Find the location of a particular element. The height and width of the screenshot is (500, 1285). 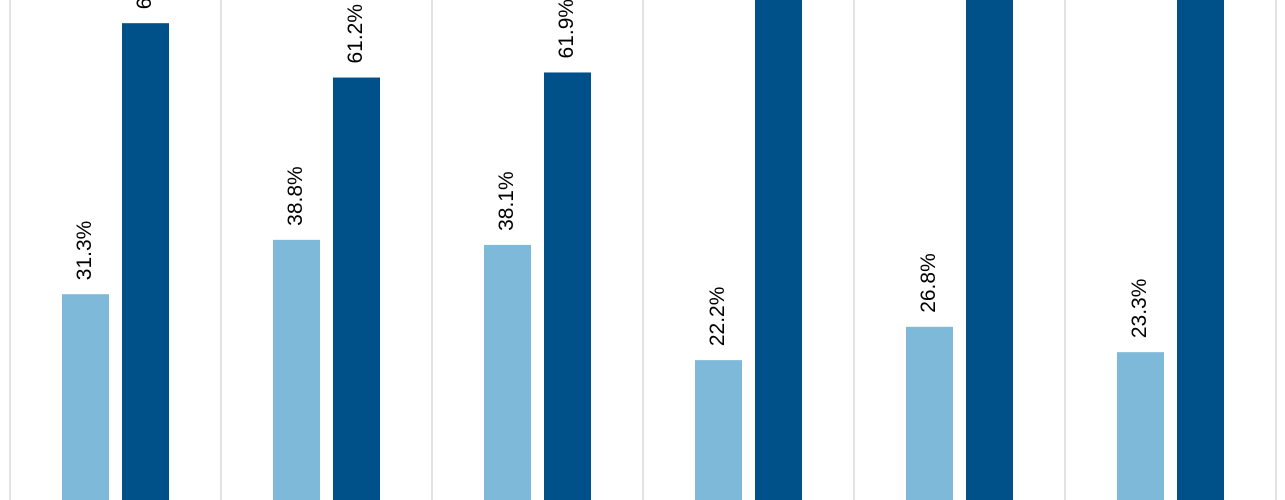

data-label: 61.2% is located at coordinates (355, 34).